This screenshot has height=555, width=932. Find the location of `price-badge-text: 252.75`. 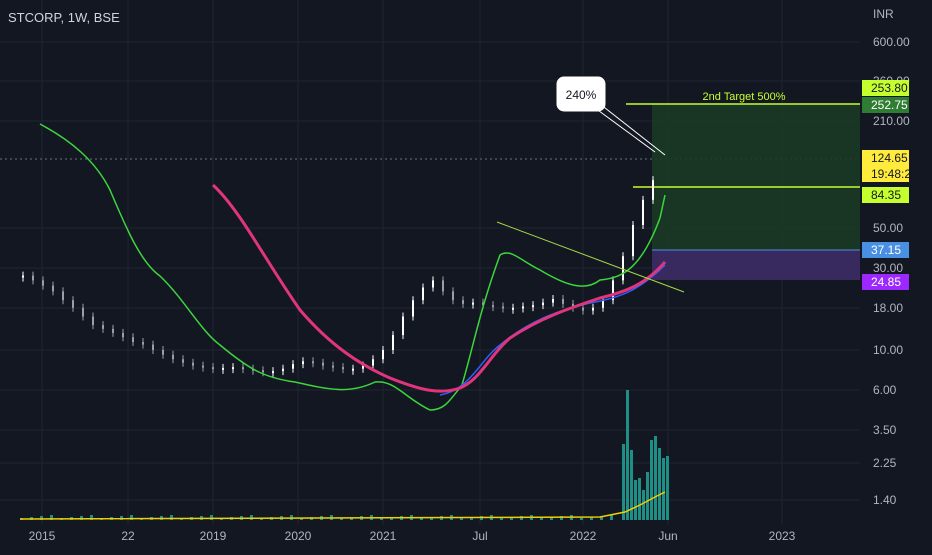

price-badge-text: 252.75 is located at coordinates (889, 105).